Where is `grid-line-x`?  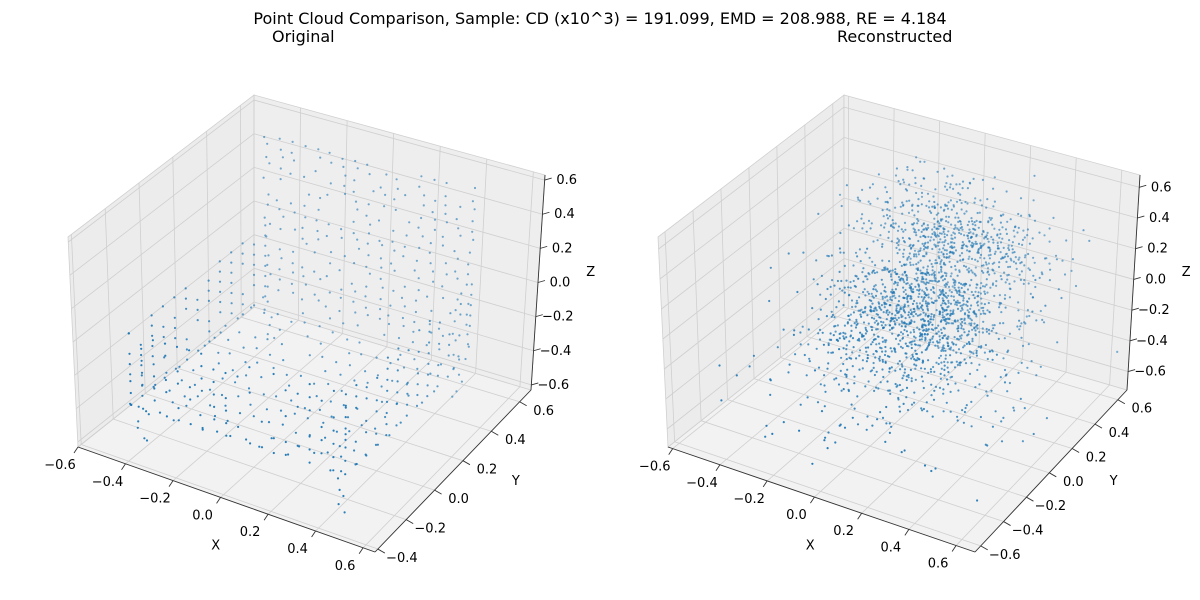
grid-line-x is located at coordinates (1116, 277).